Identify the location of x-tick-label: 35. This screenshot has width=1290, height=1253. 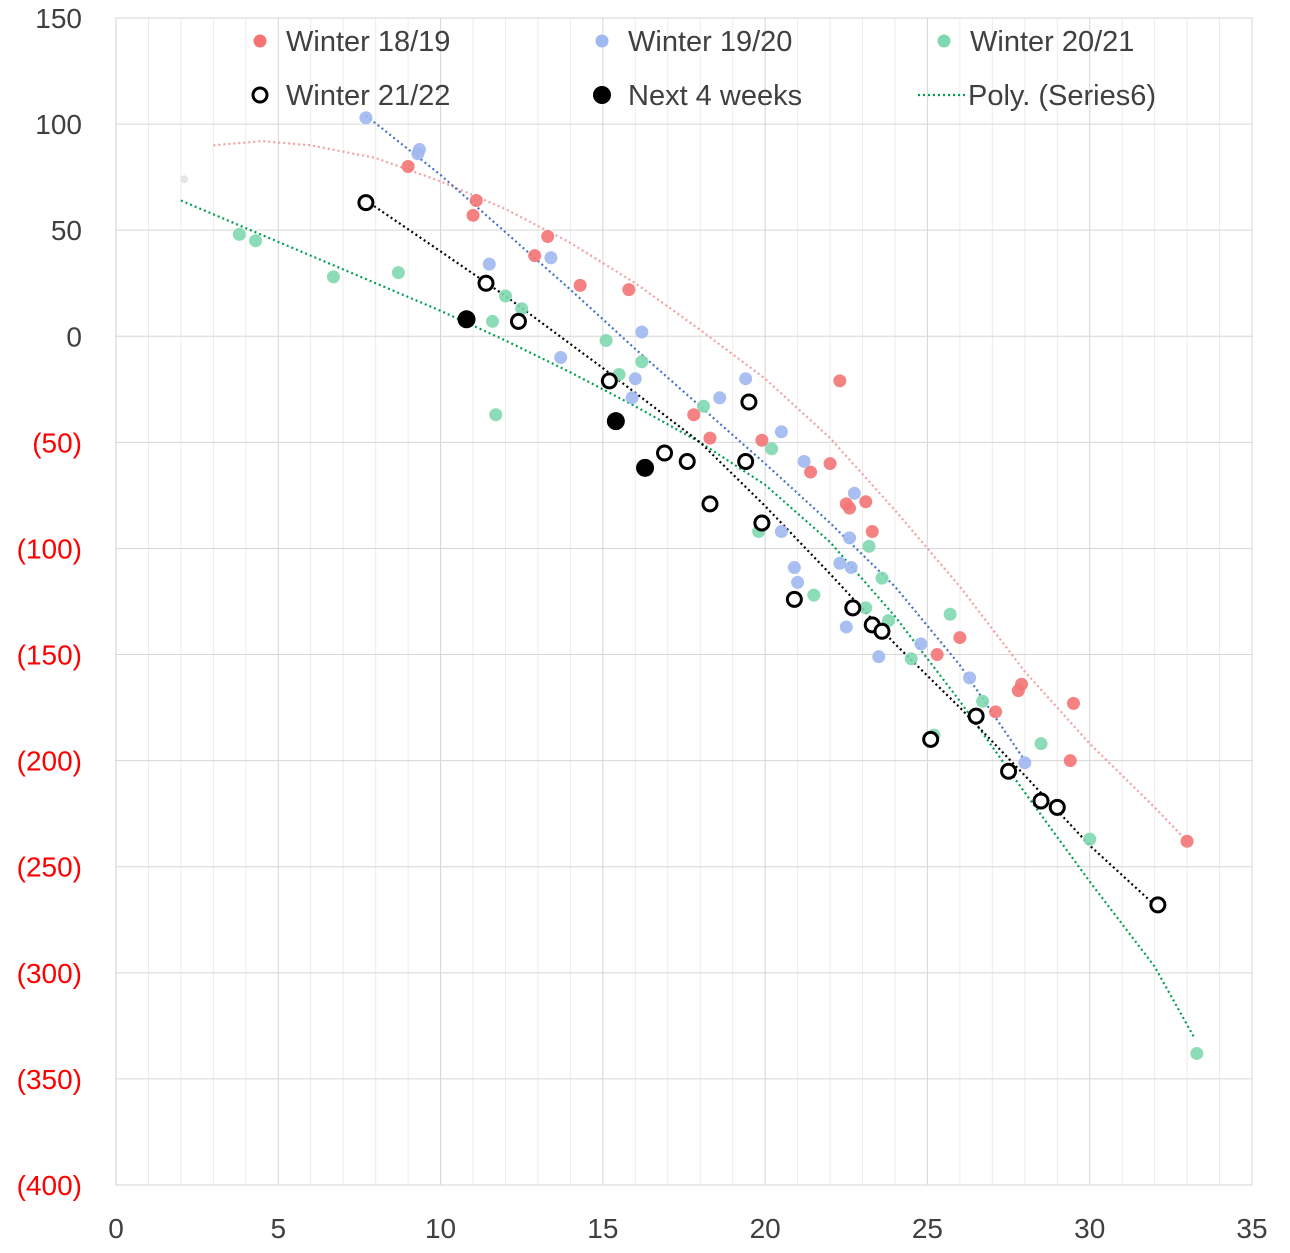
(1251, 1228).